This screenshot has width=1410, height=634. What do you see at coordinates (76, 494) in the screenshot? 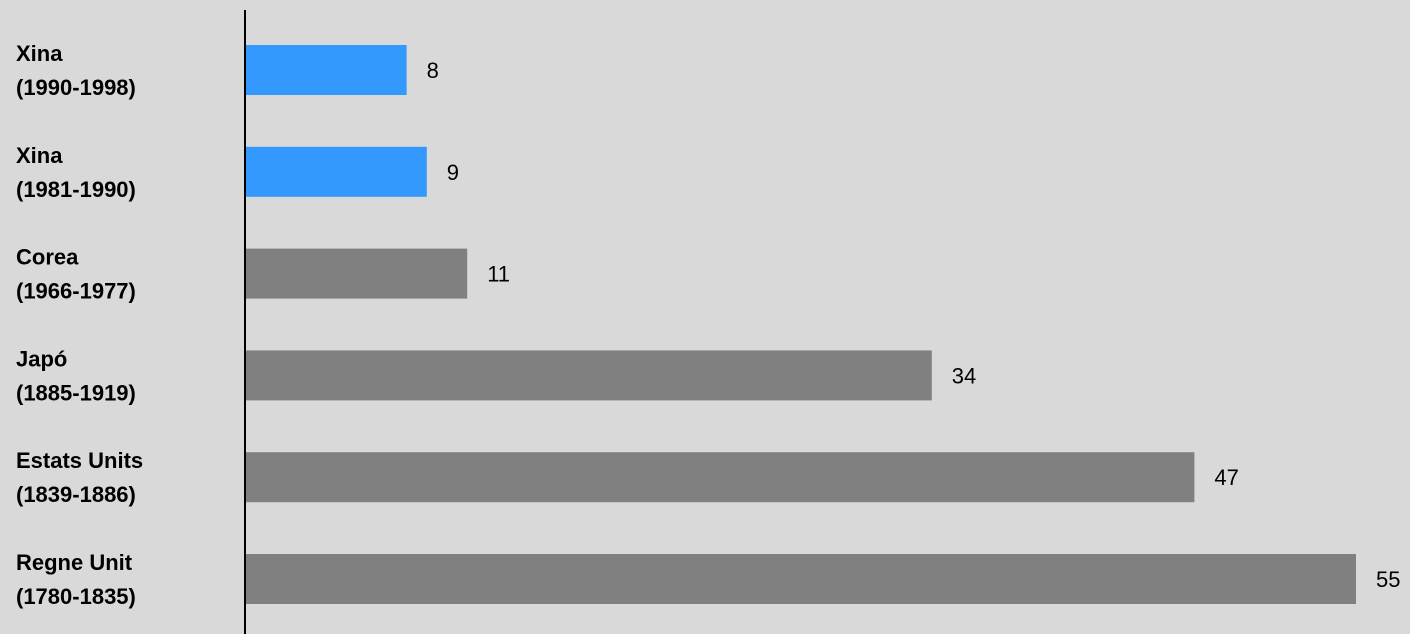
I see `category-label-4-line-1: (1839-1886)` at bounding box center [76, 494].